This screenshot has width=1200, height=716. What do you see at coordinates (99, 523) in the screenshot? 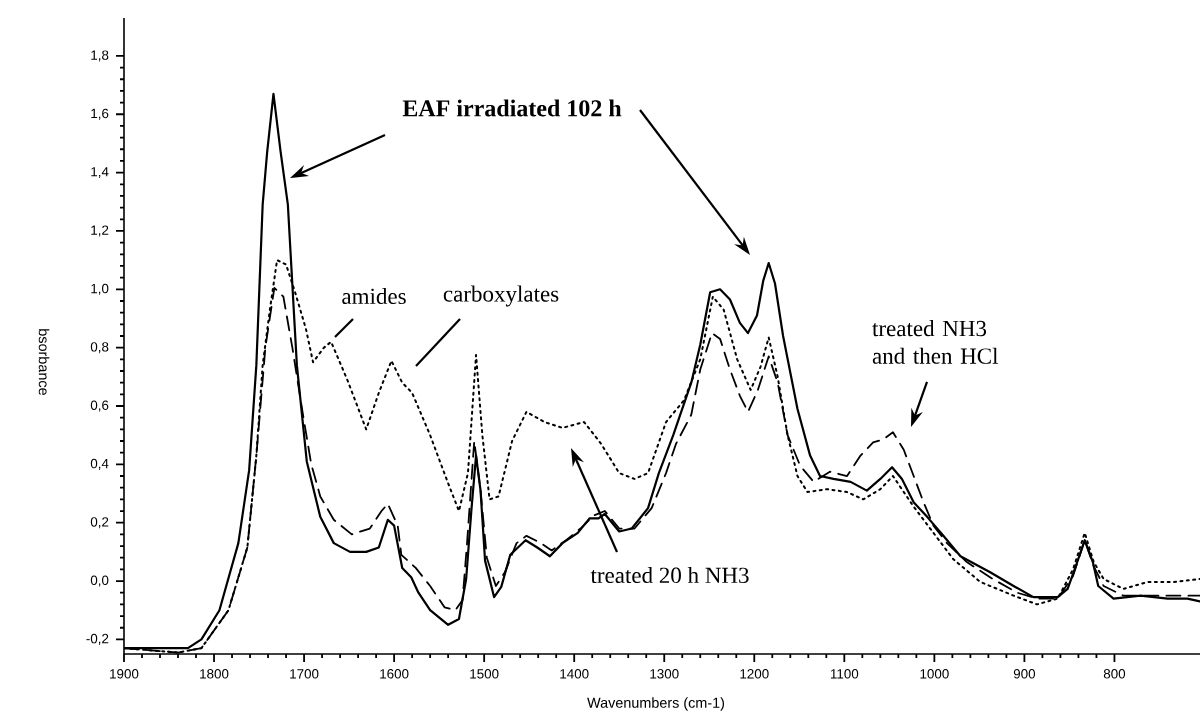
I see `y-tick-label: 0,2` at bounding box center [99, 523].